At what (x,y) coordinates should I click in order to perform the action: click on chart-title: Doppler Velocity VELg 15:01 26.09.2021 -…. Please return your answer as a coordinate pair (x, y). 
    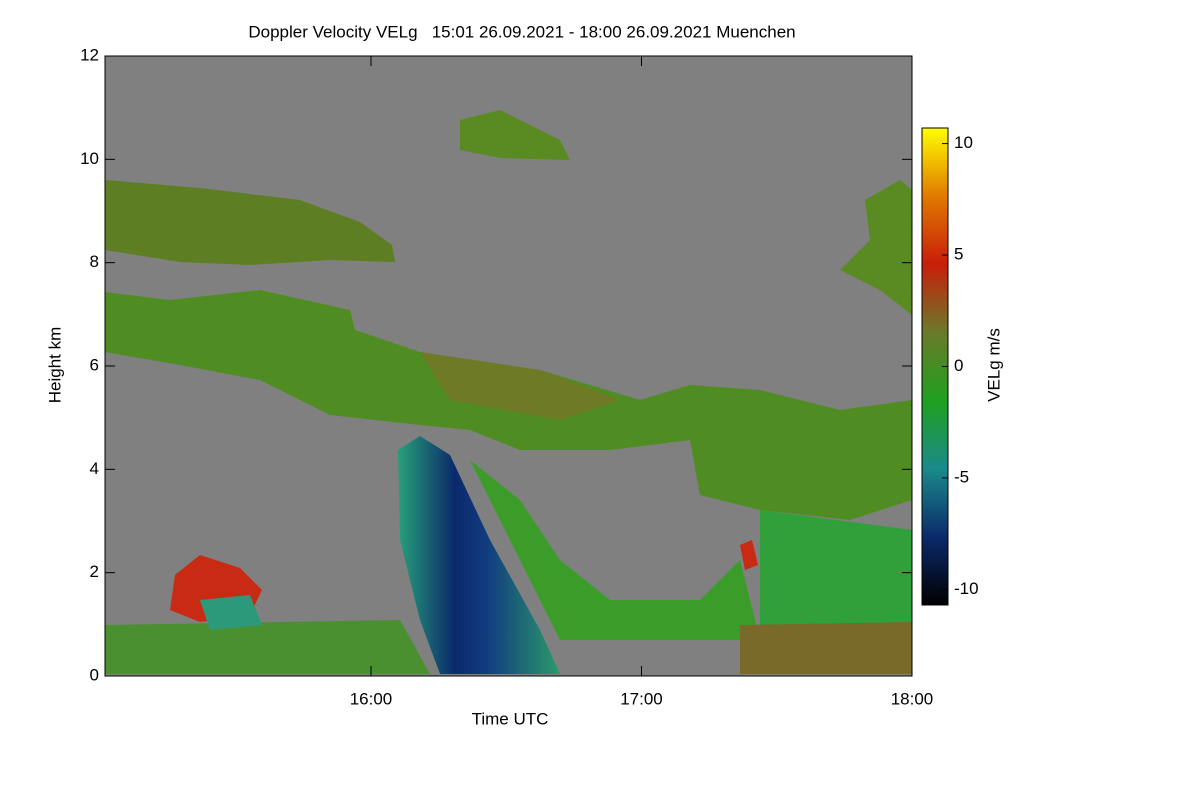
    Looking at the image, I should click on (521, 31).